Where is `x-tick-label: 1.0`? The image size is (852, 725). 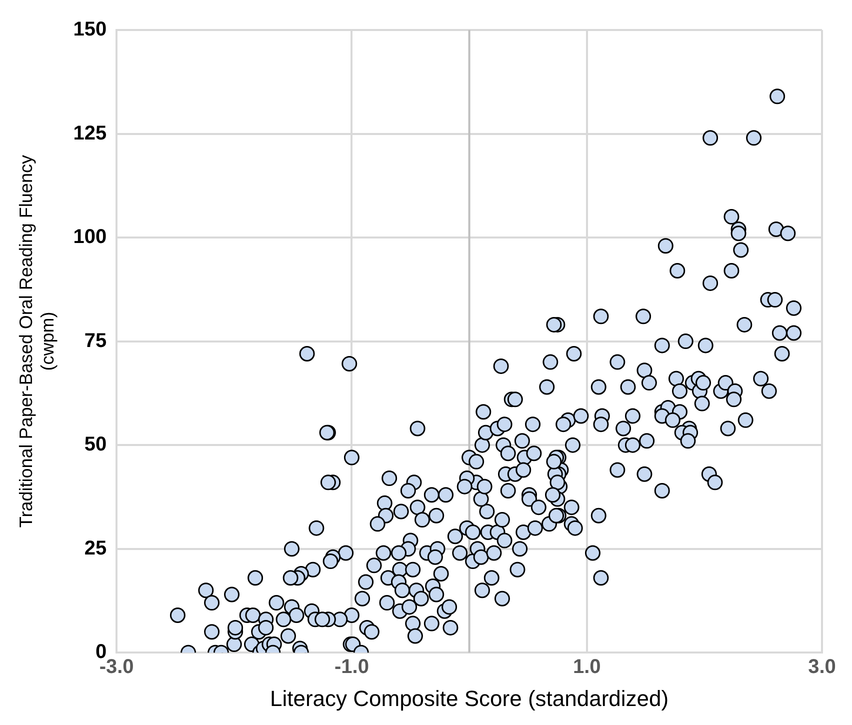
x-tick-label: 1.0 is located at coordinates (586, 667).